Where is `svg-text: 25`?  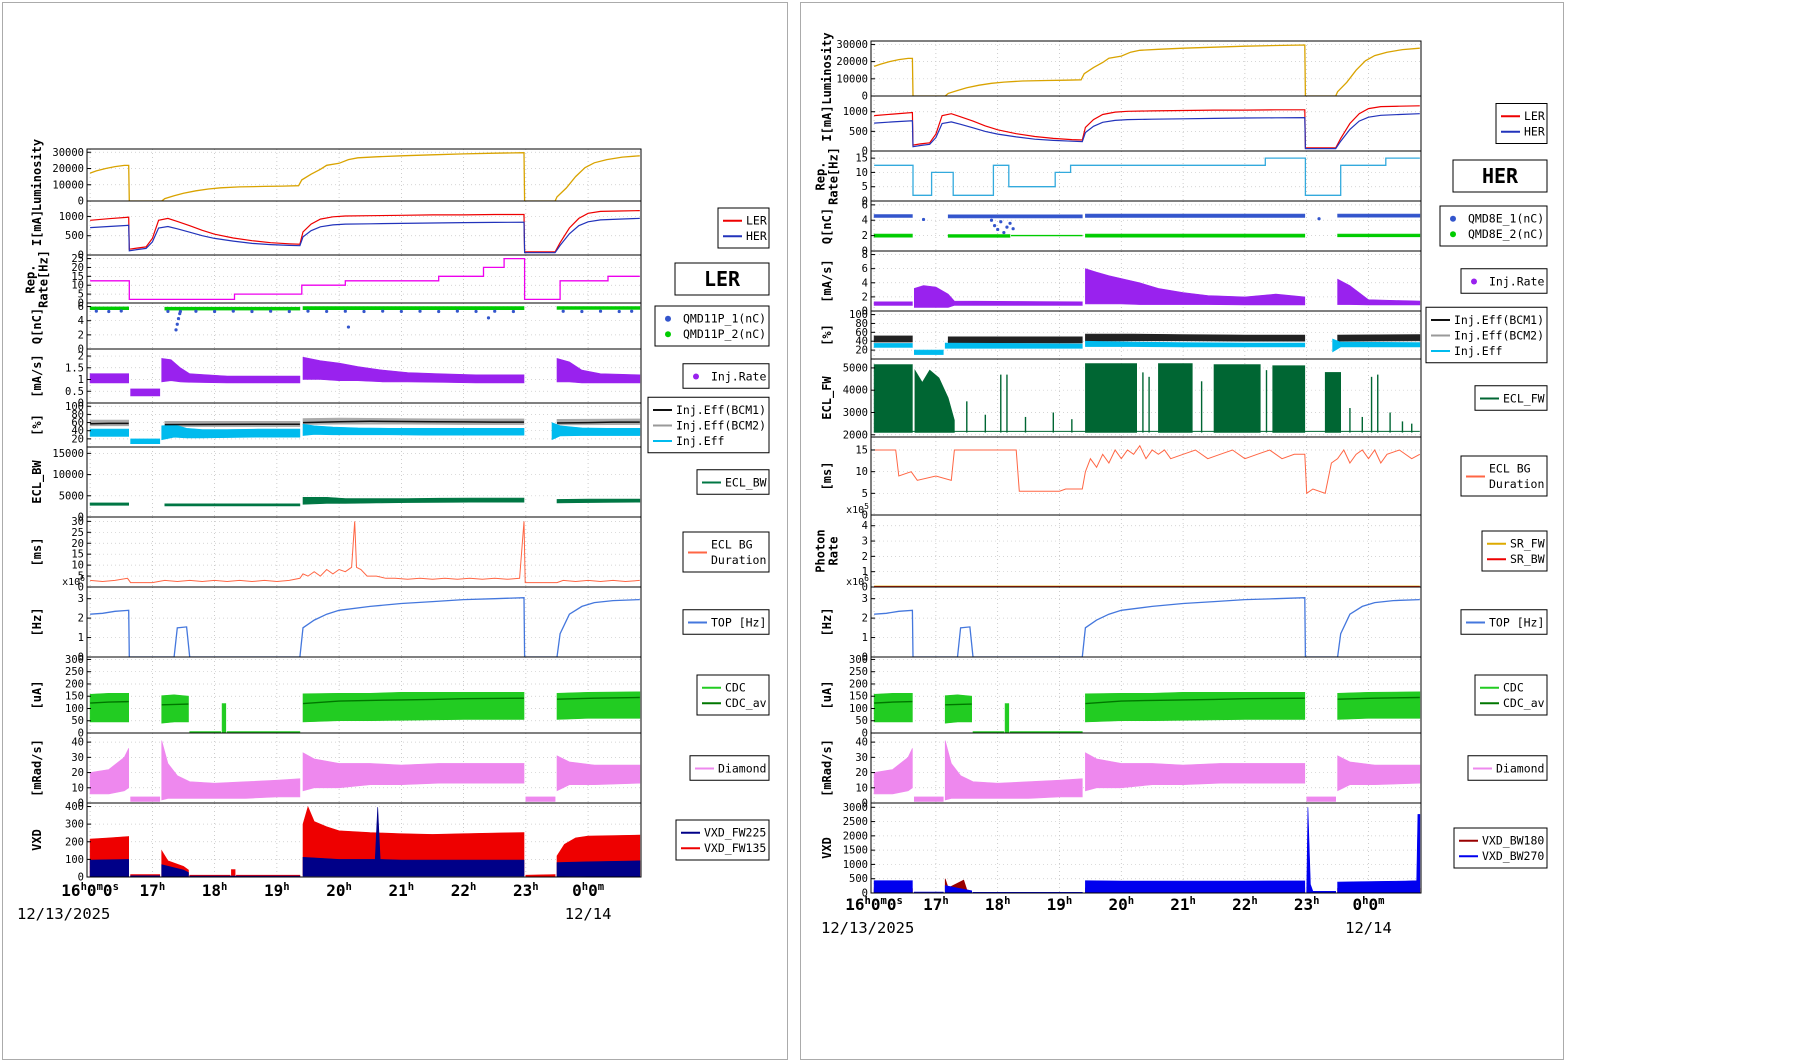
svg-text: 25 is located at coordinates (77, 533).